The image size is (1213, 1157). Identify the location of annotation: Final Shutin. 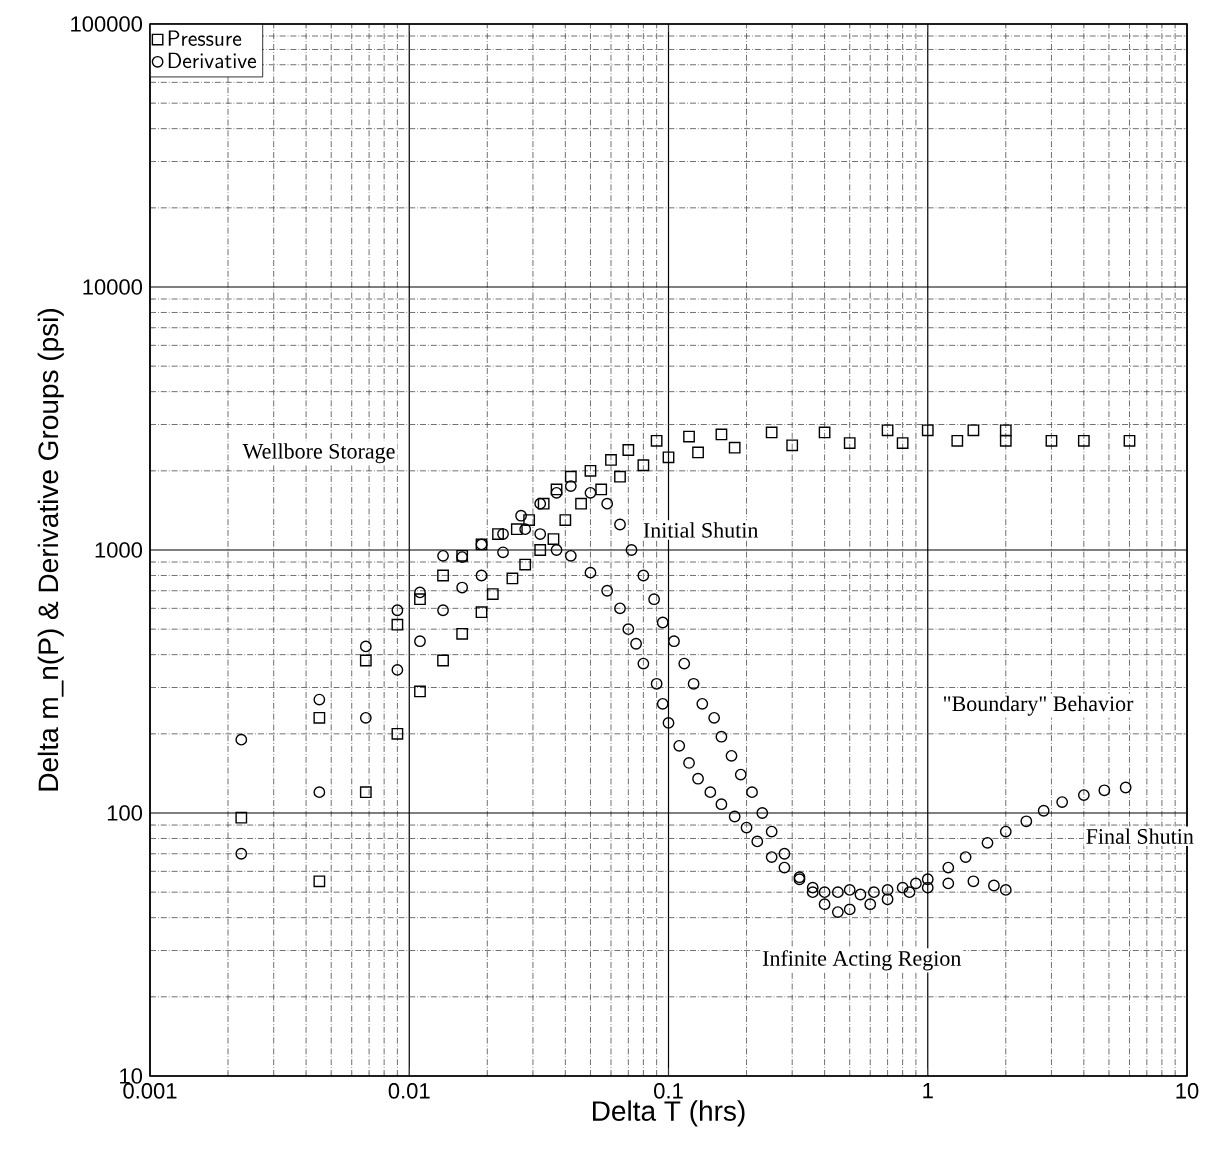
(1140, 836).